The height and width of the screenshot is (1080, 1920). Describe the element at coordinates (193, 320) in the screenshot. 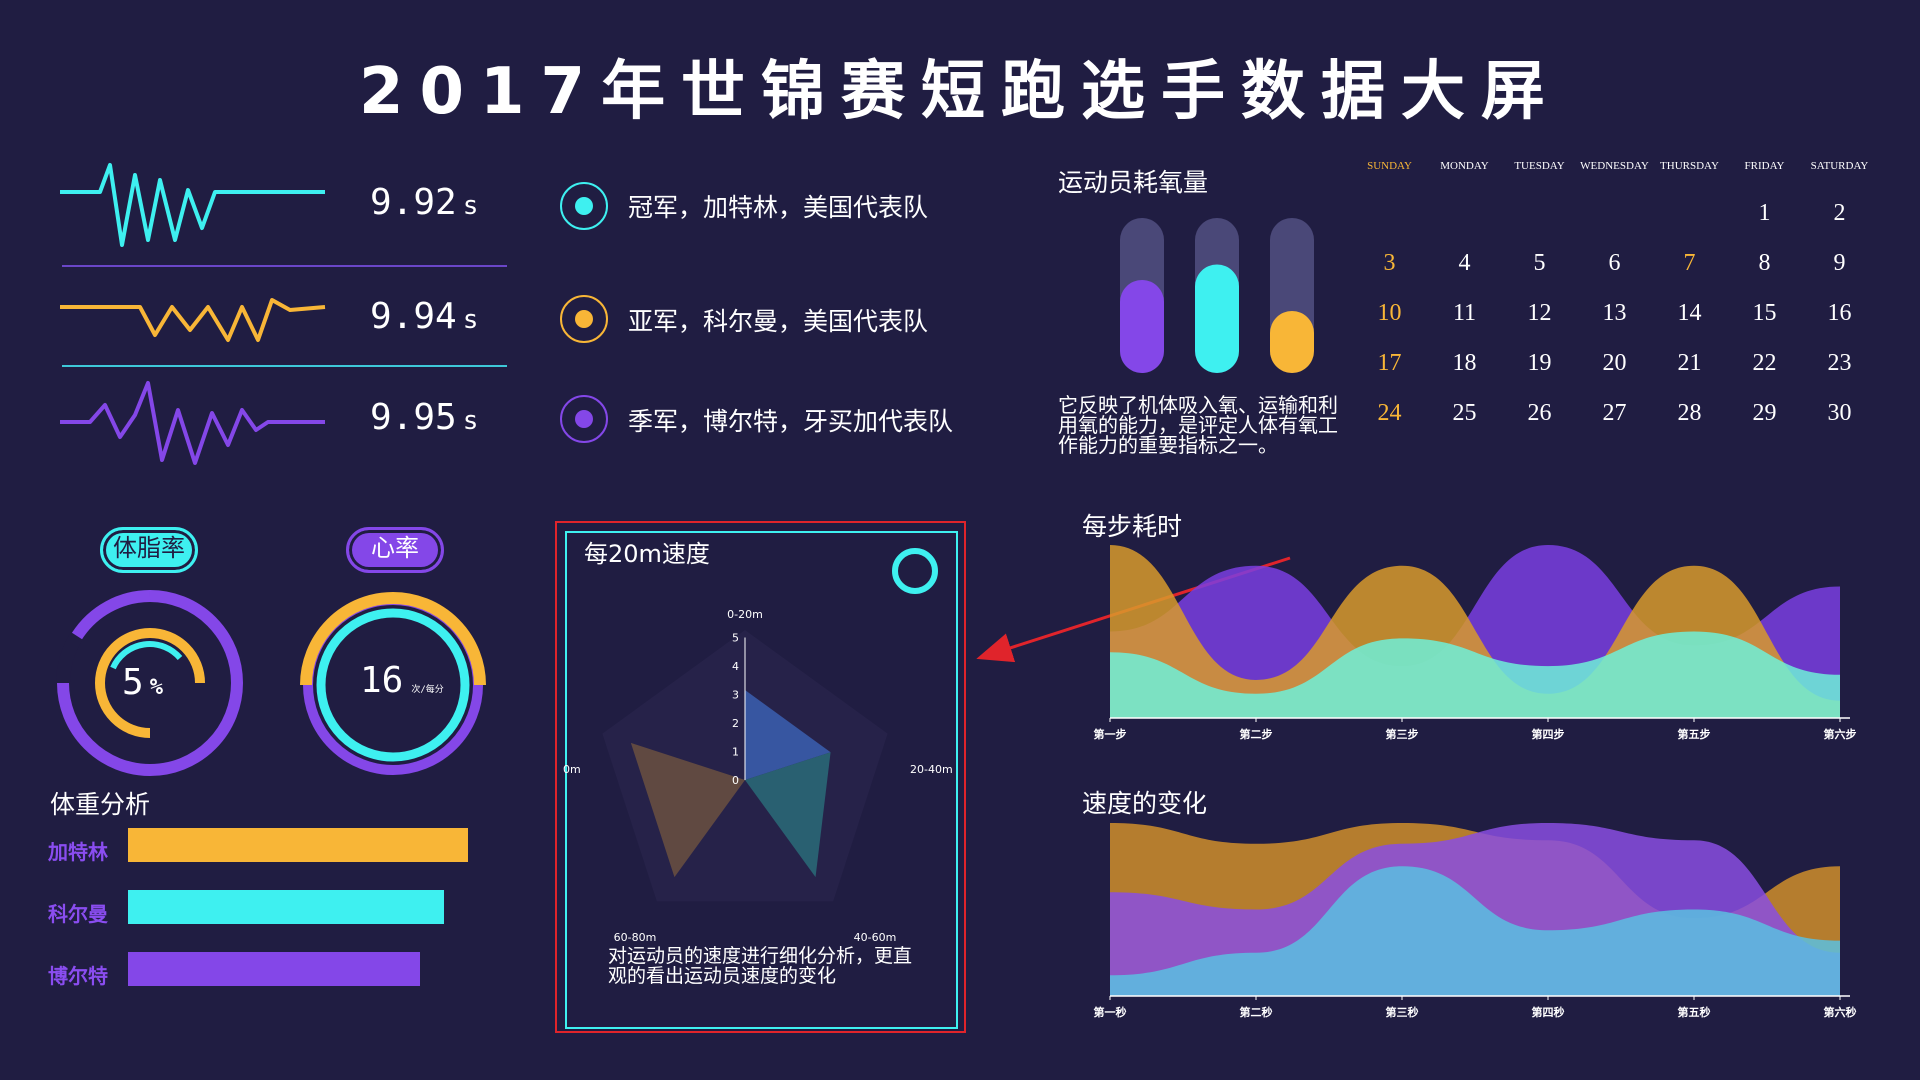

I see `heartbeat-wave-gold` at that location.